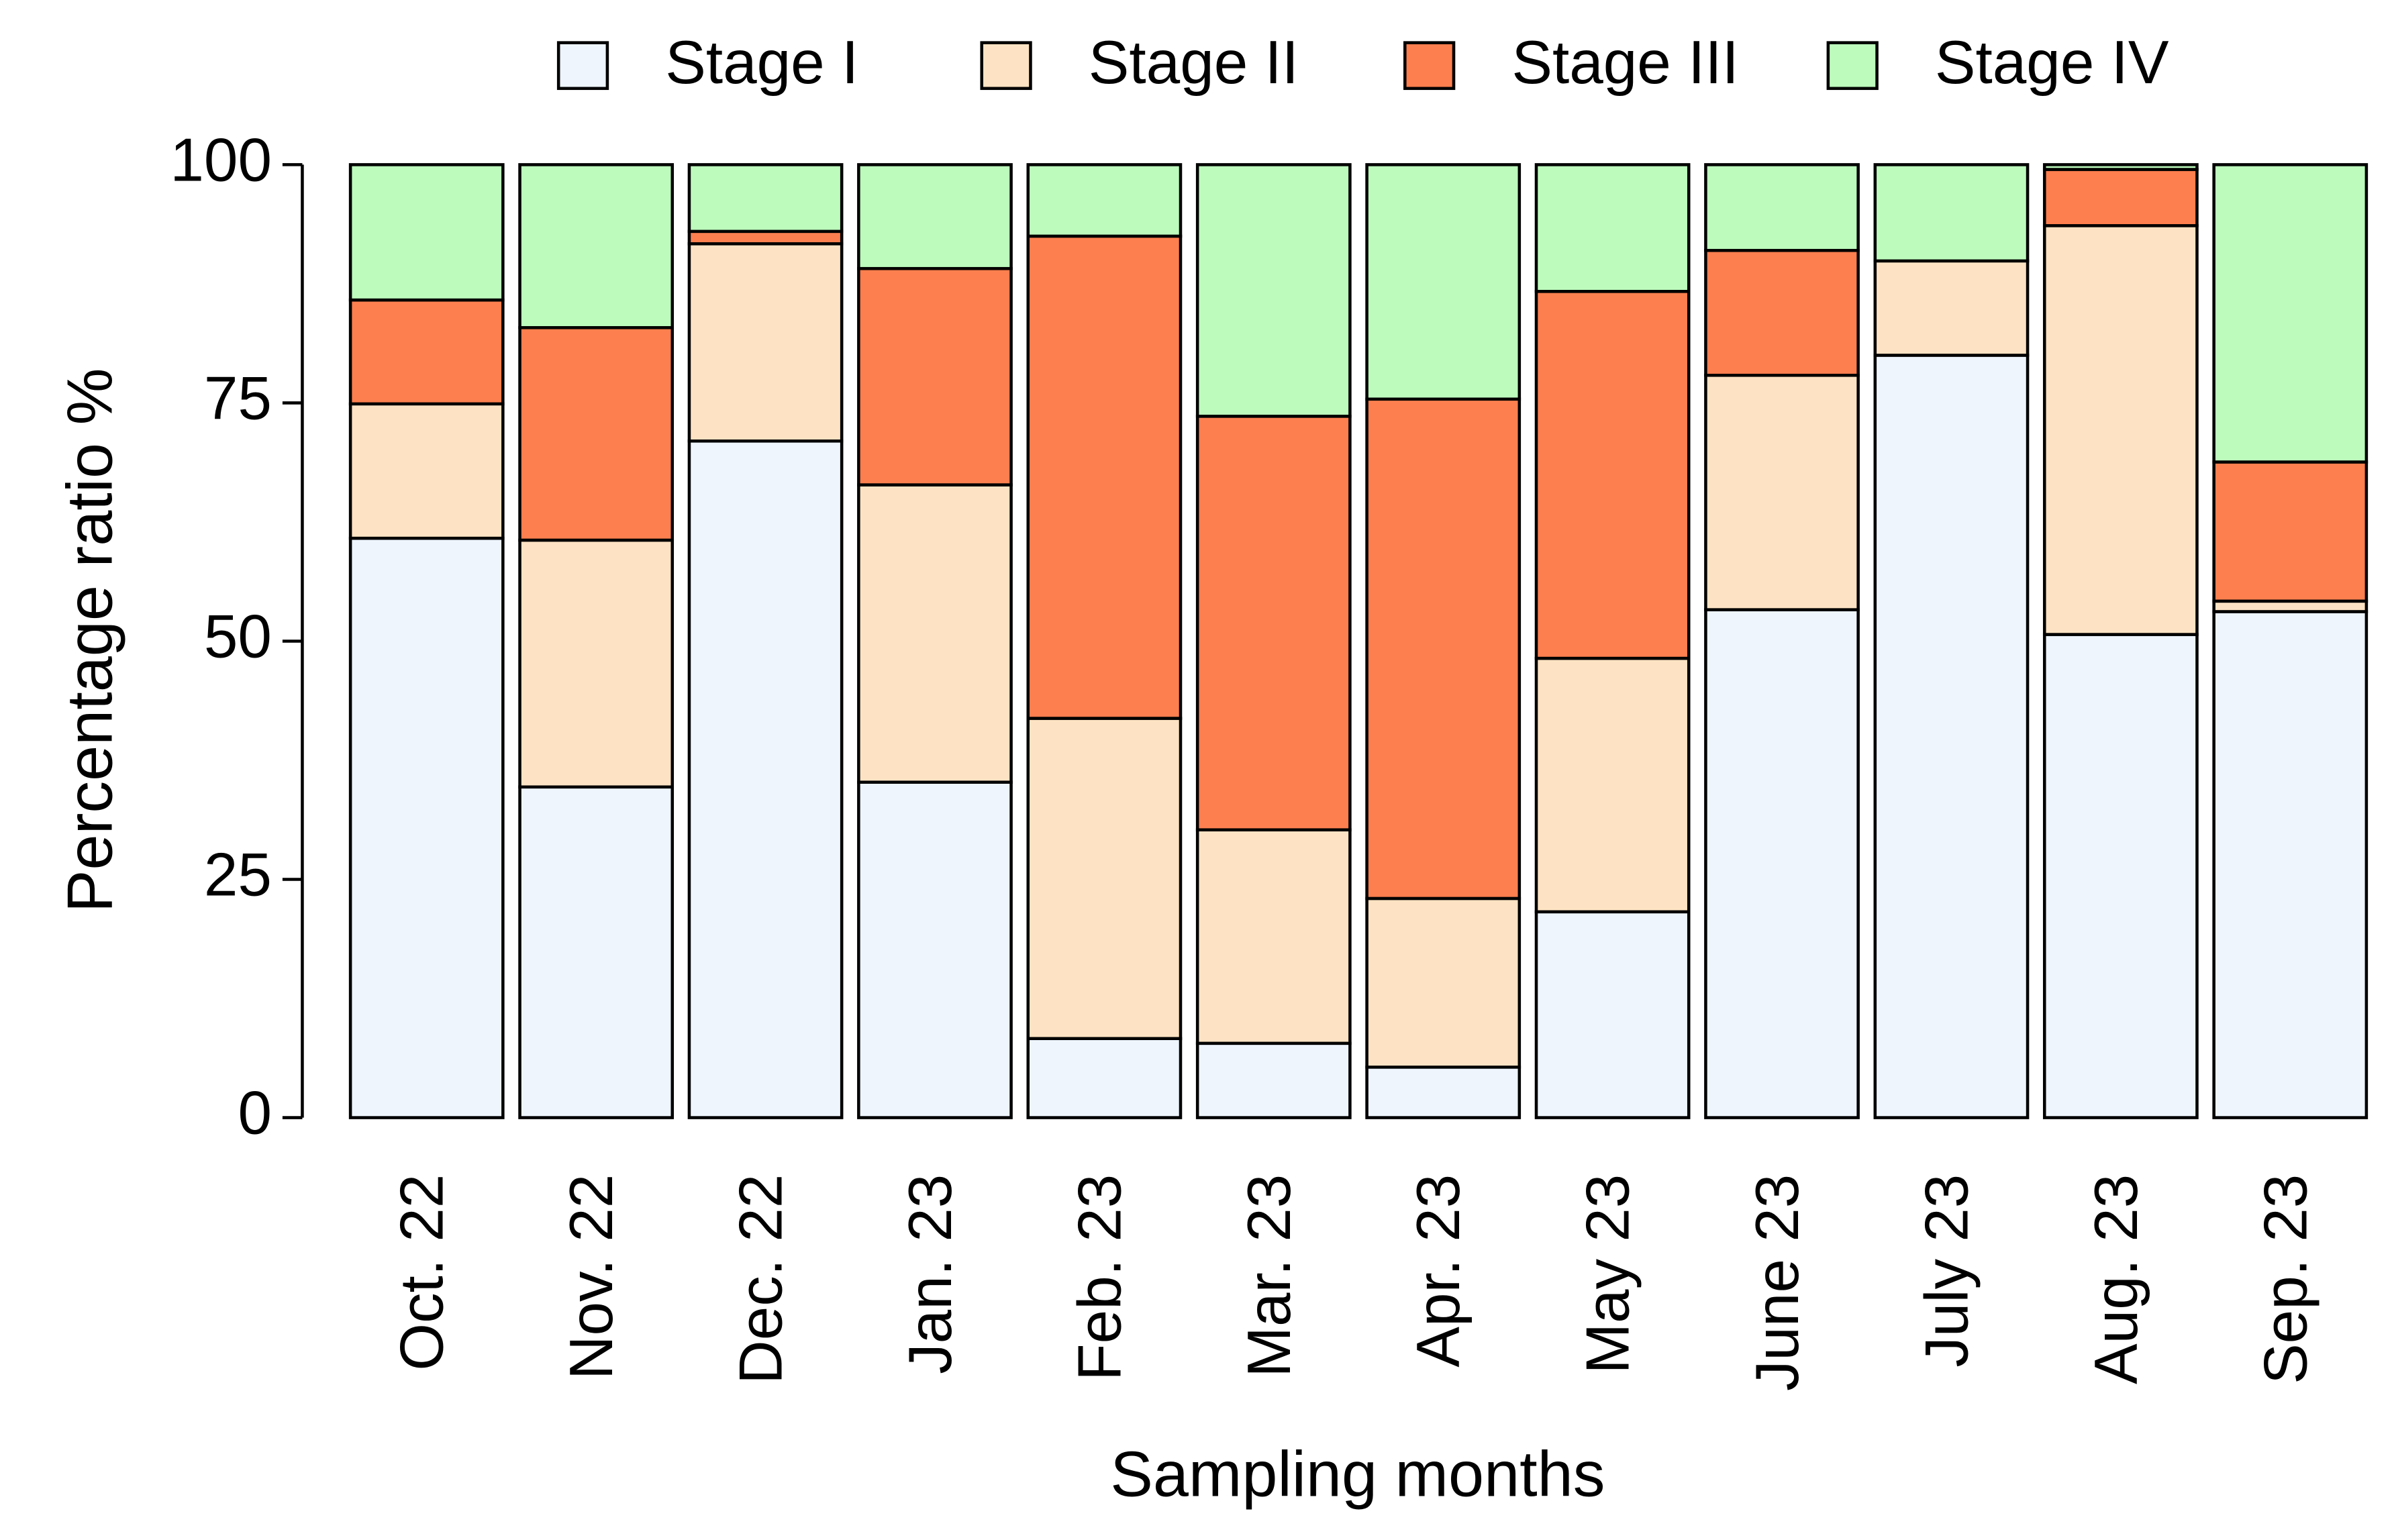 The width and height of the screenshot is (2392, 1540). I want to click on x-tick-label: Mar. 23, so click(1270, 1276).